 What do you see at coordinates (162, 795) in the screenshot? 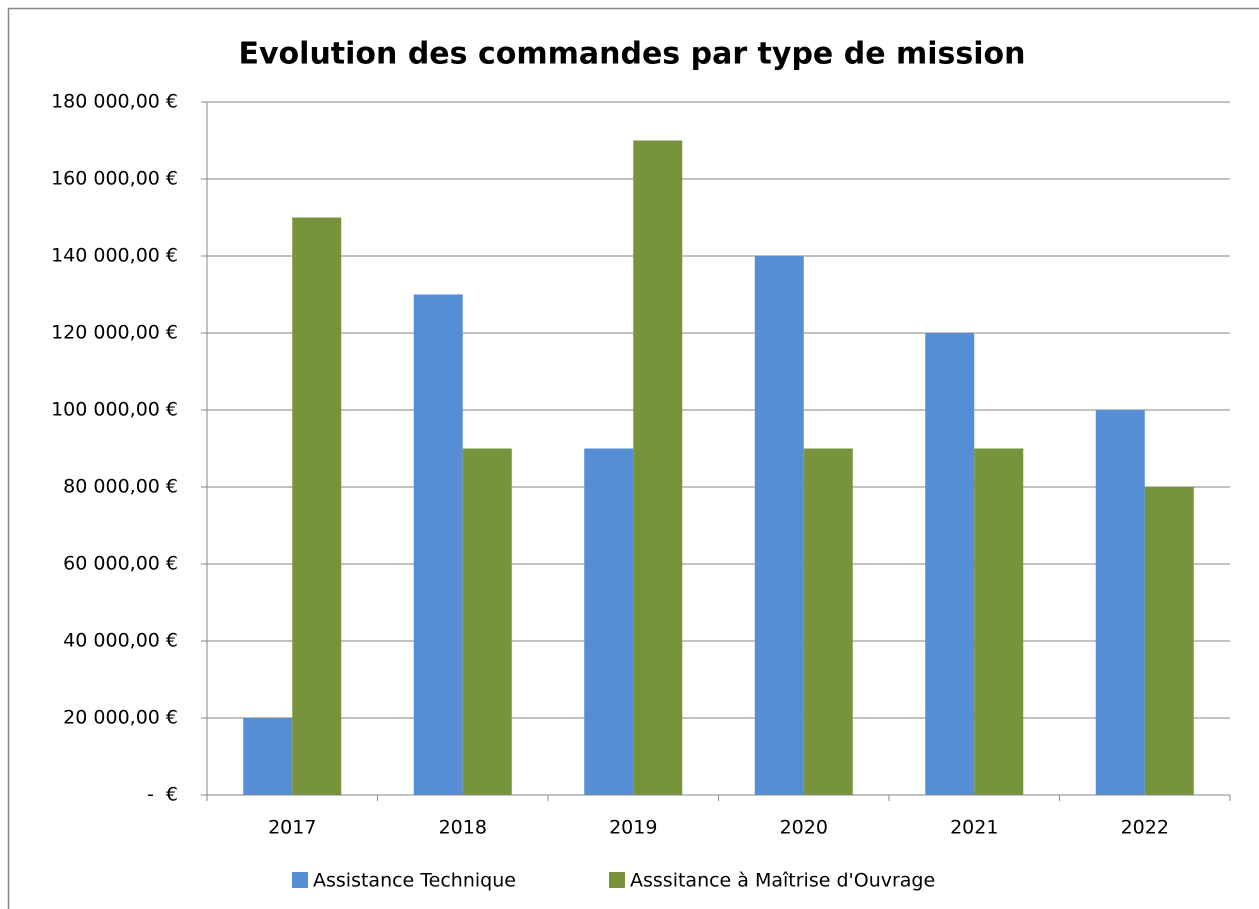
I see `y-tick-label: - €` at bounding box center [162, 795].